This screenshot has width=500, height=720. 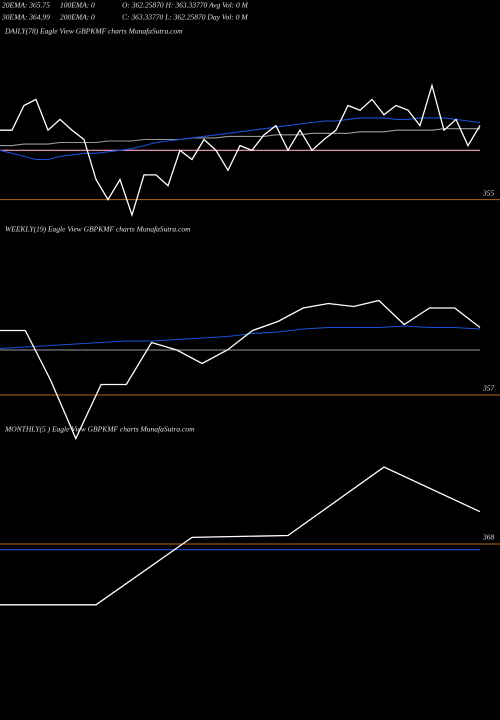 I want to click on y-tick-label: 368, so click(x=488, y=537).